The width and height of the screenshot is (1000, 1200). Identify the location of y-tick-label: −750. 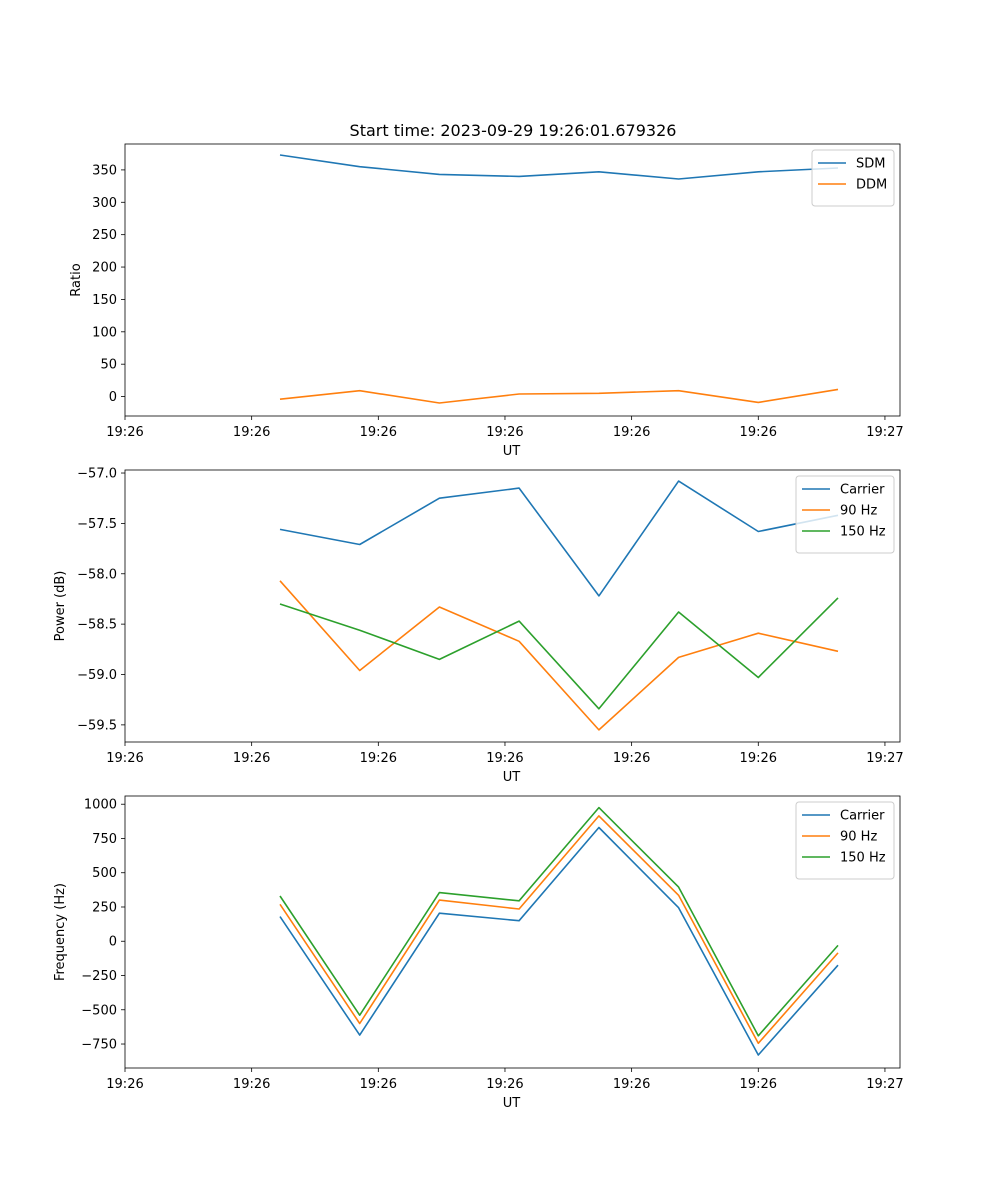
(99, 1045).